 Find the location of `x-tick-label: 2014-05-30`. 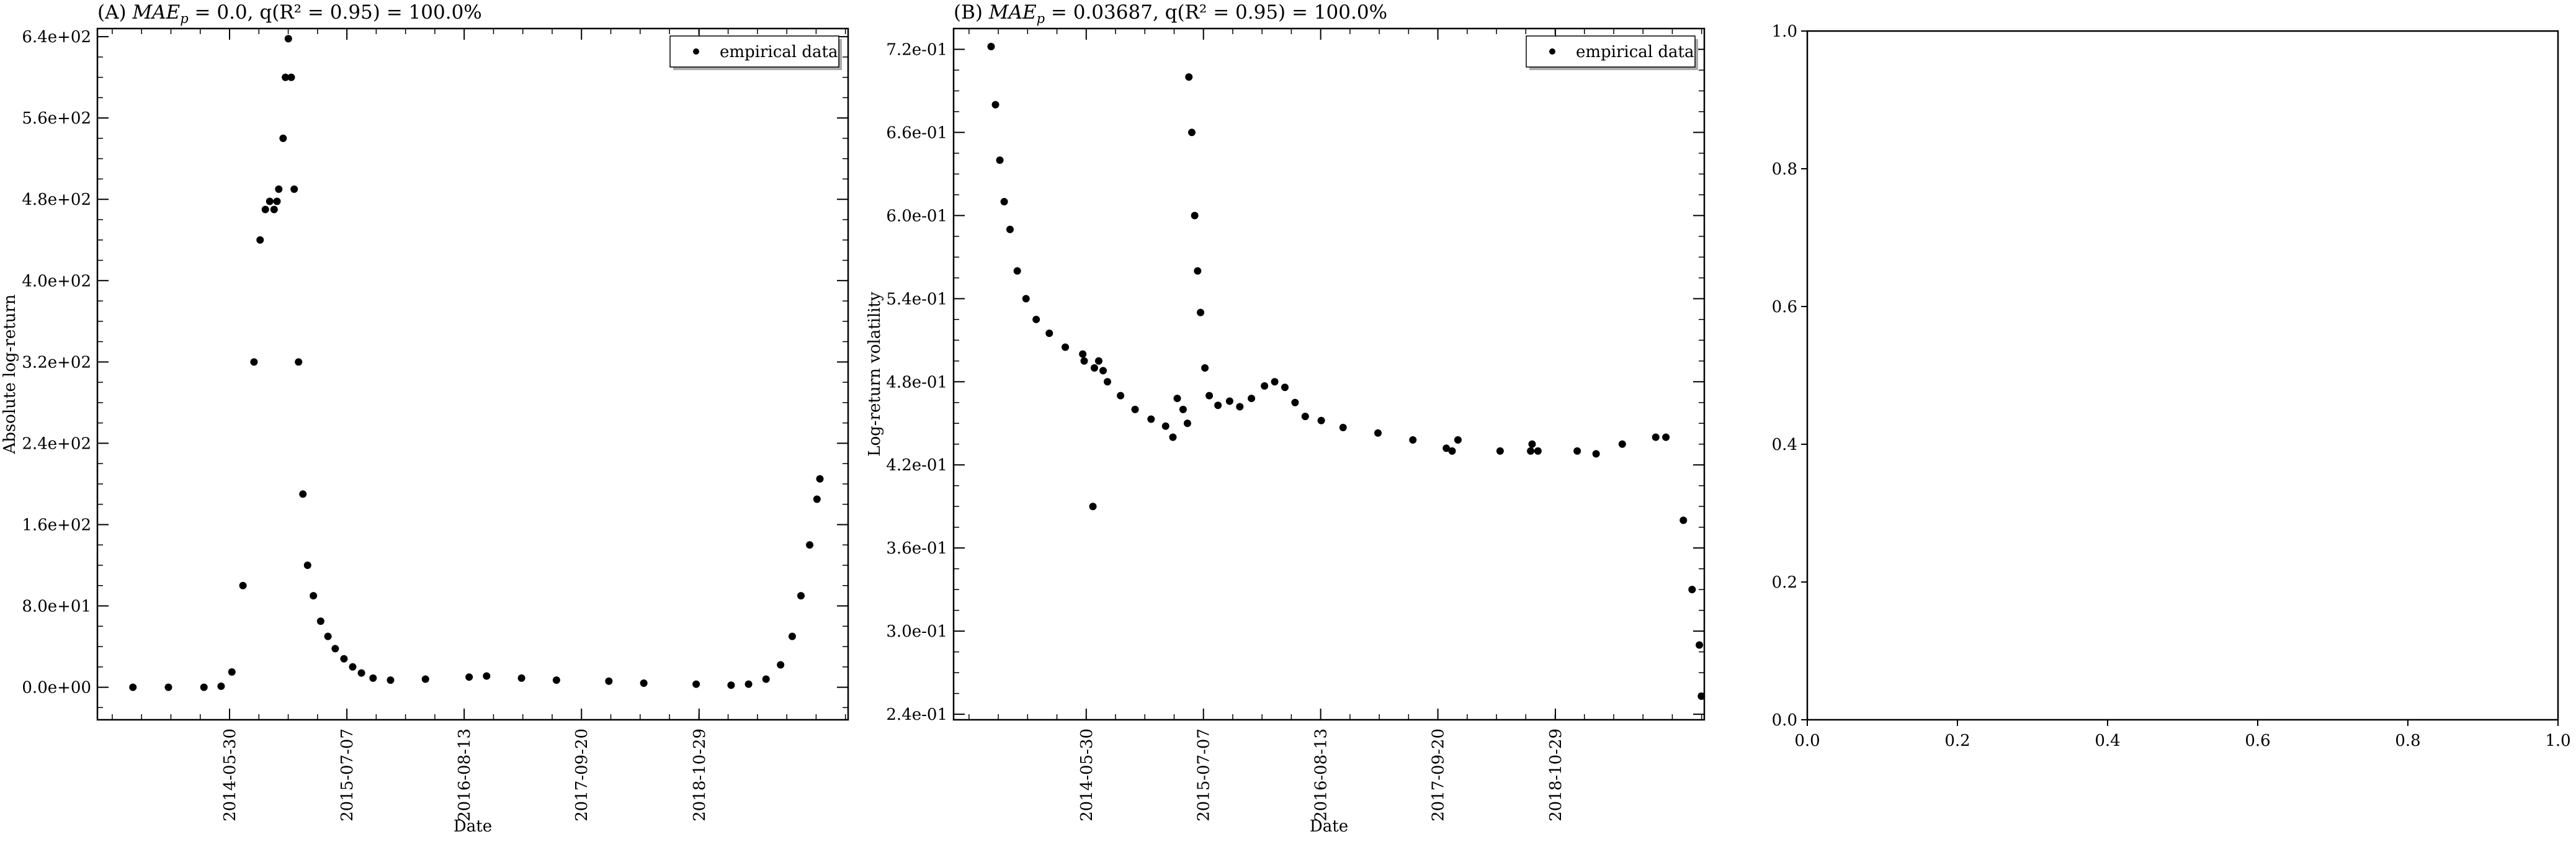

x-tick-label: 2014-05-30 is located at coordinates (1087, 775).